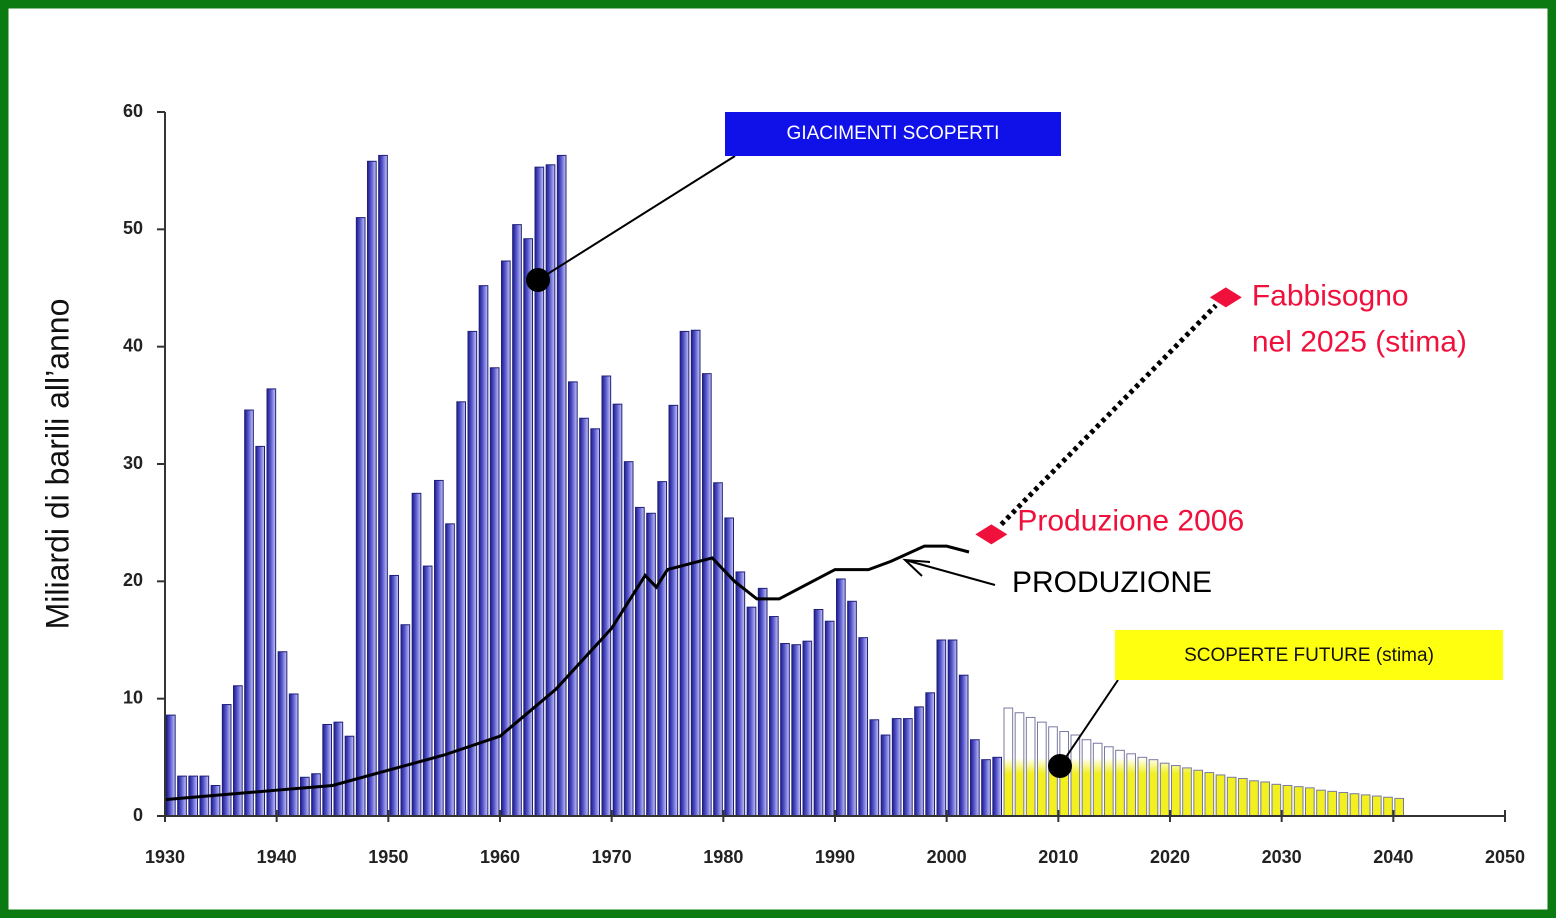  I want to click on callout-label: SCOPERTE FUTURE (stima), so click(1309, 655).